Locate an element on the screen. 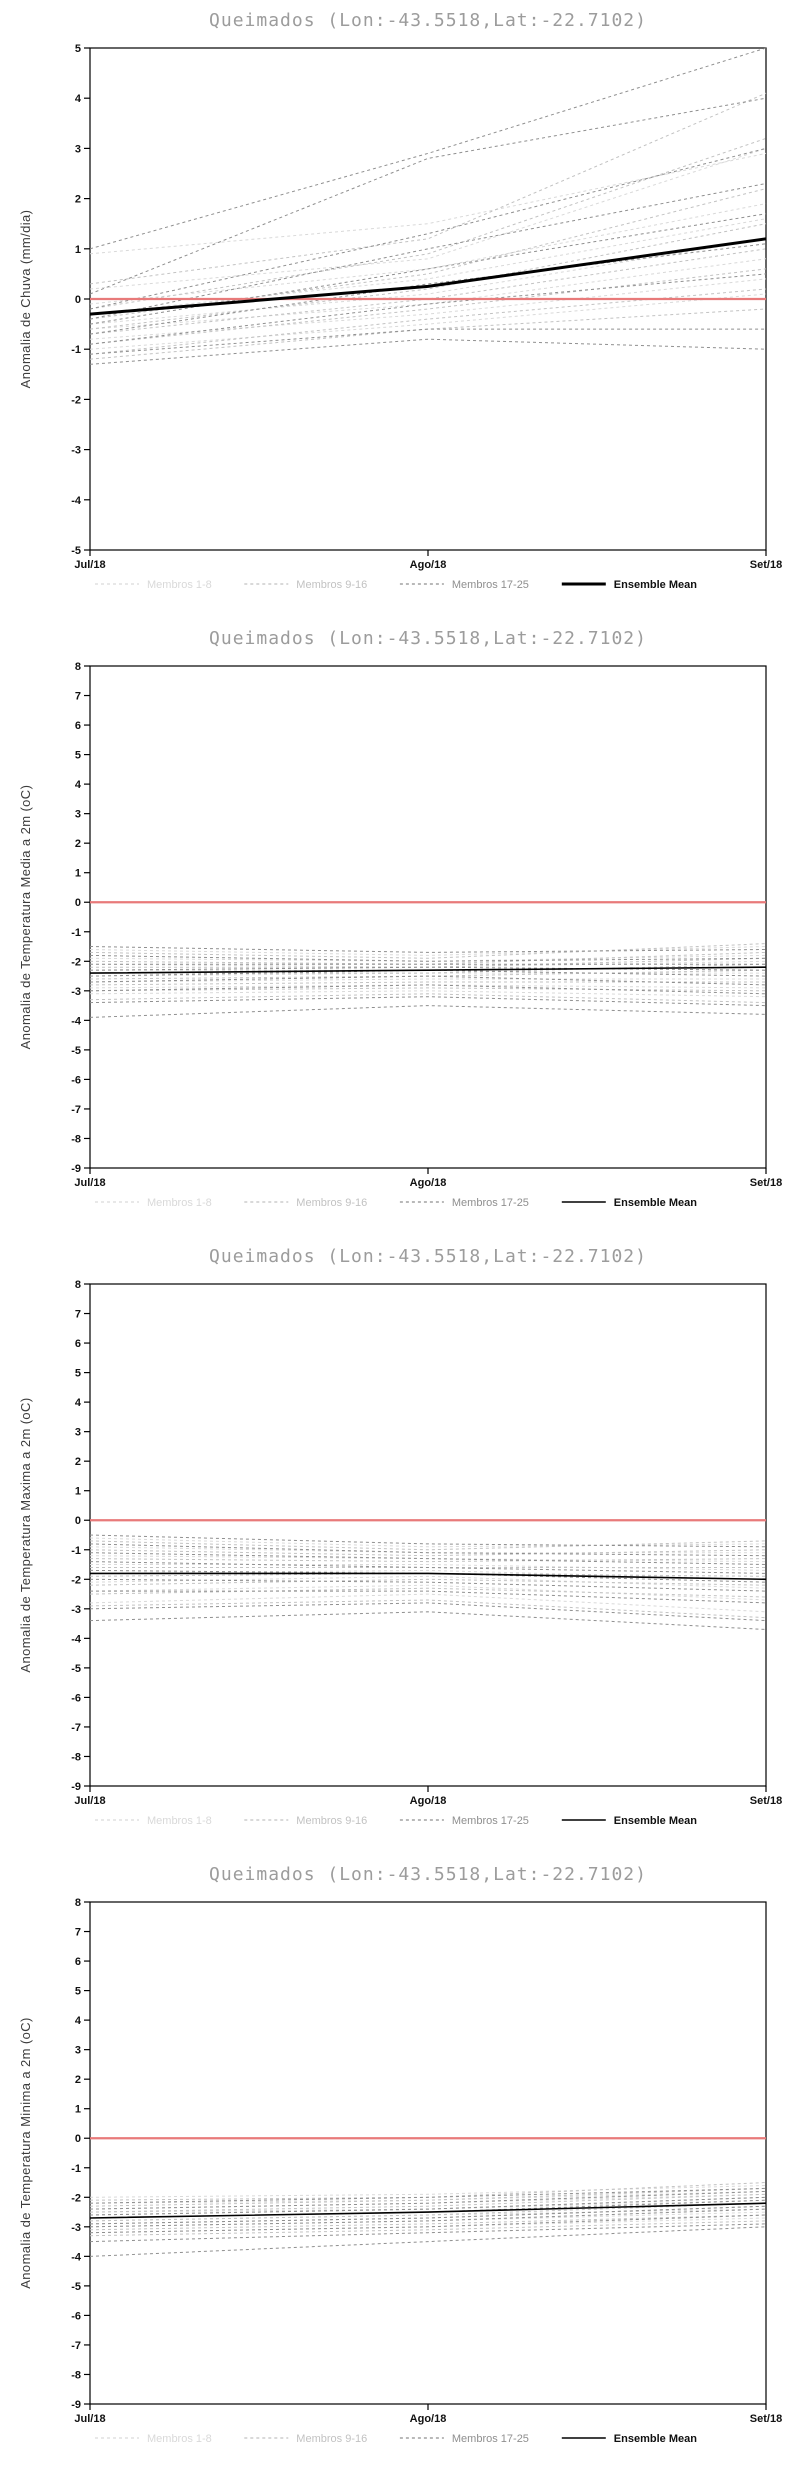 The width and height of the screenshot is (800, 2472). y-tick-label: -7 is located at coordinates (76, 1728).